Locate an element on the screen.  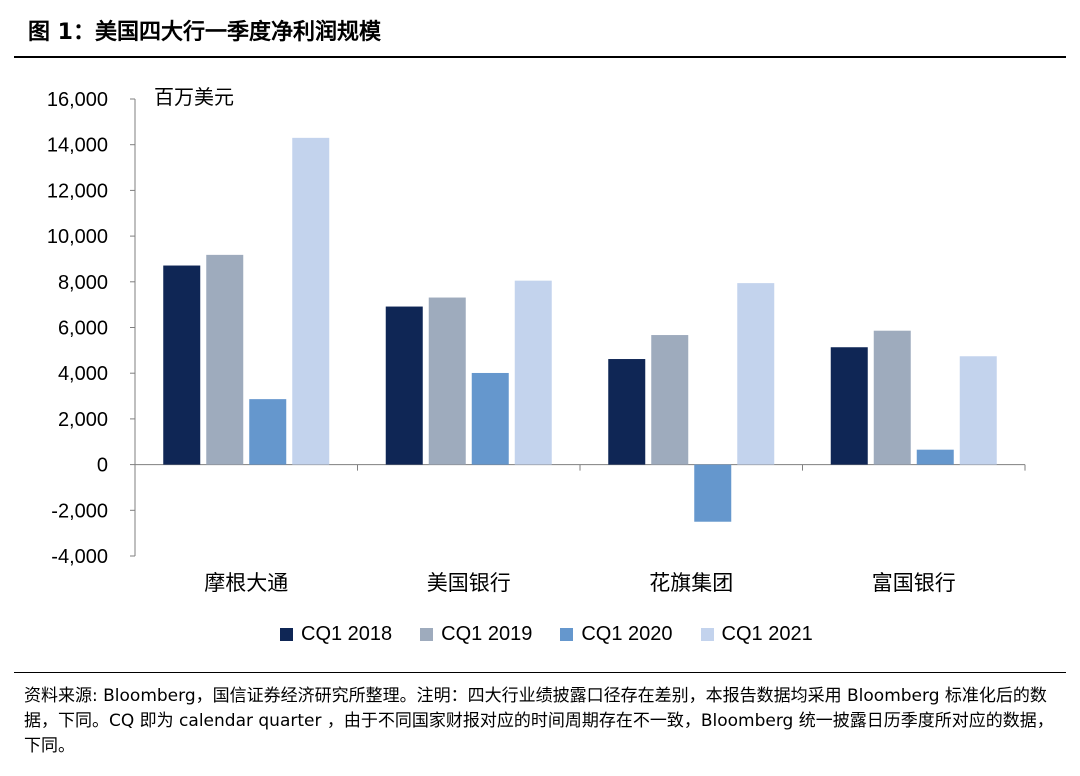
y-tick-label: 6,000 is located at coordinates (83, 329).